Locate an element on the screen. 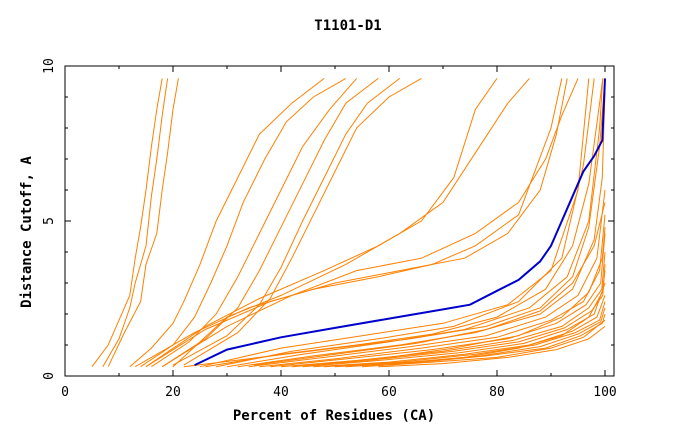  y-tick-label: 10 is located at coordinates (49, 66).